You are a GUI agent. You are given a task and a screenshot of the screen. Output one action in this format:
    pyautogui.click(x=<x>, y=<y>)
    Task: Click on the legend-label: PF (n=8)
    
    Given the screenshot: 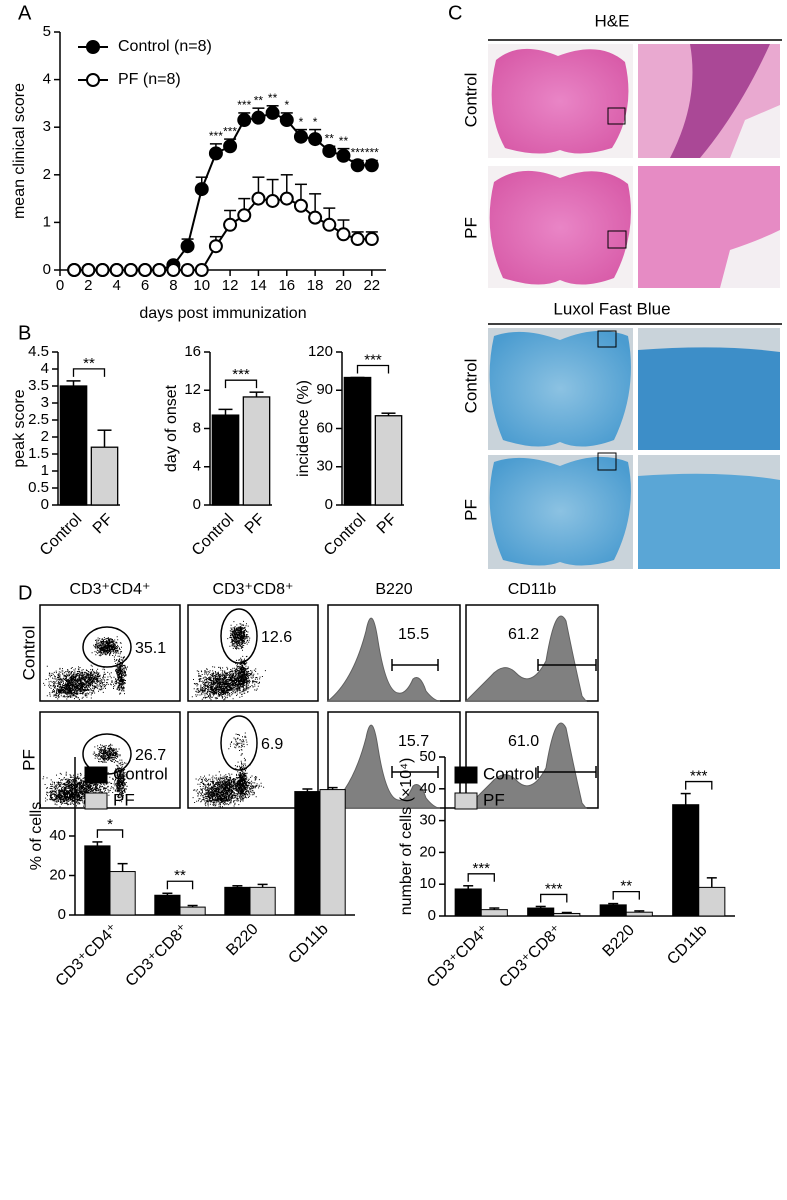 What is the action you would take?
    pyautogui.click(x=149, y=79)
    